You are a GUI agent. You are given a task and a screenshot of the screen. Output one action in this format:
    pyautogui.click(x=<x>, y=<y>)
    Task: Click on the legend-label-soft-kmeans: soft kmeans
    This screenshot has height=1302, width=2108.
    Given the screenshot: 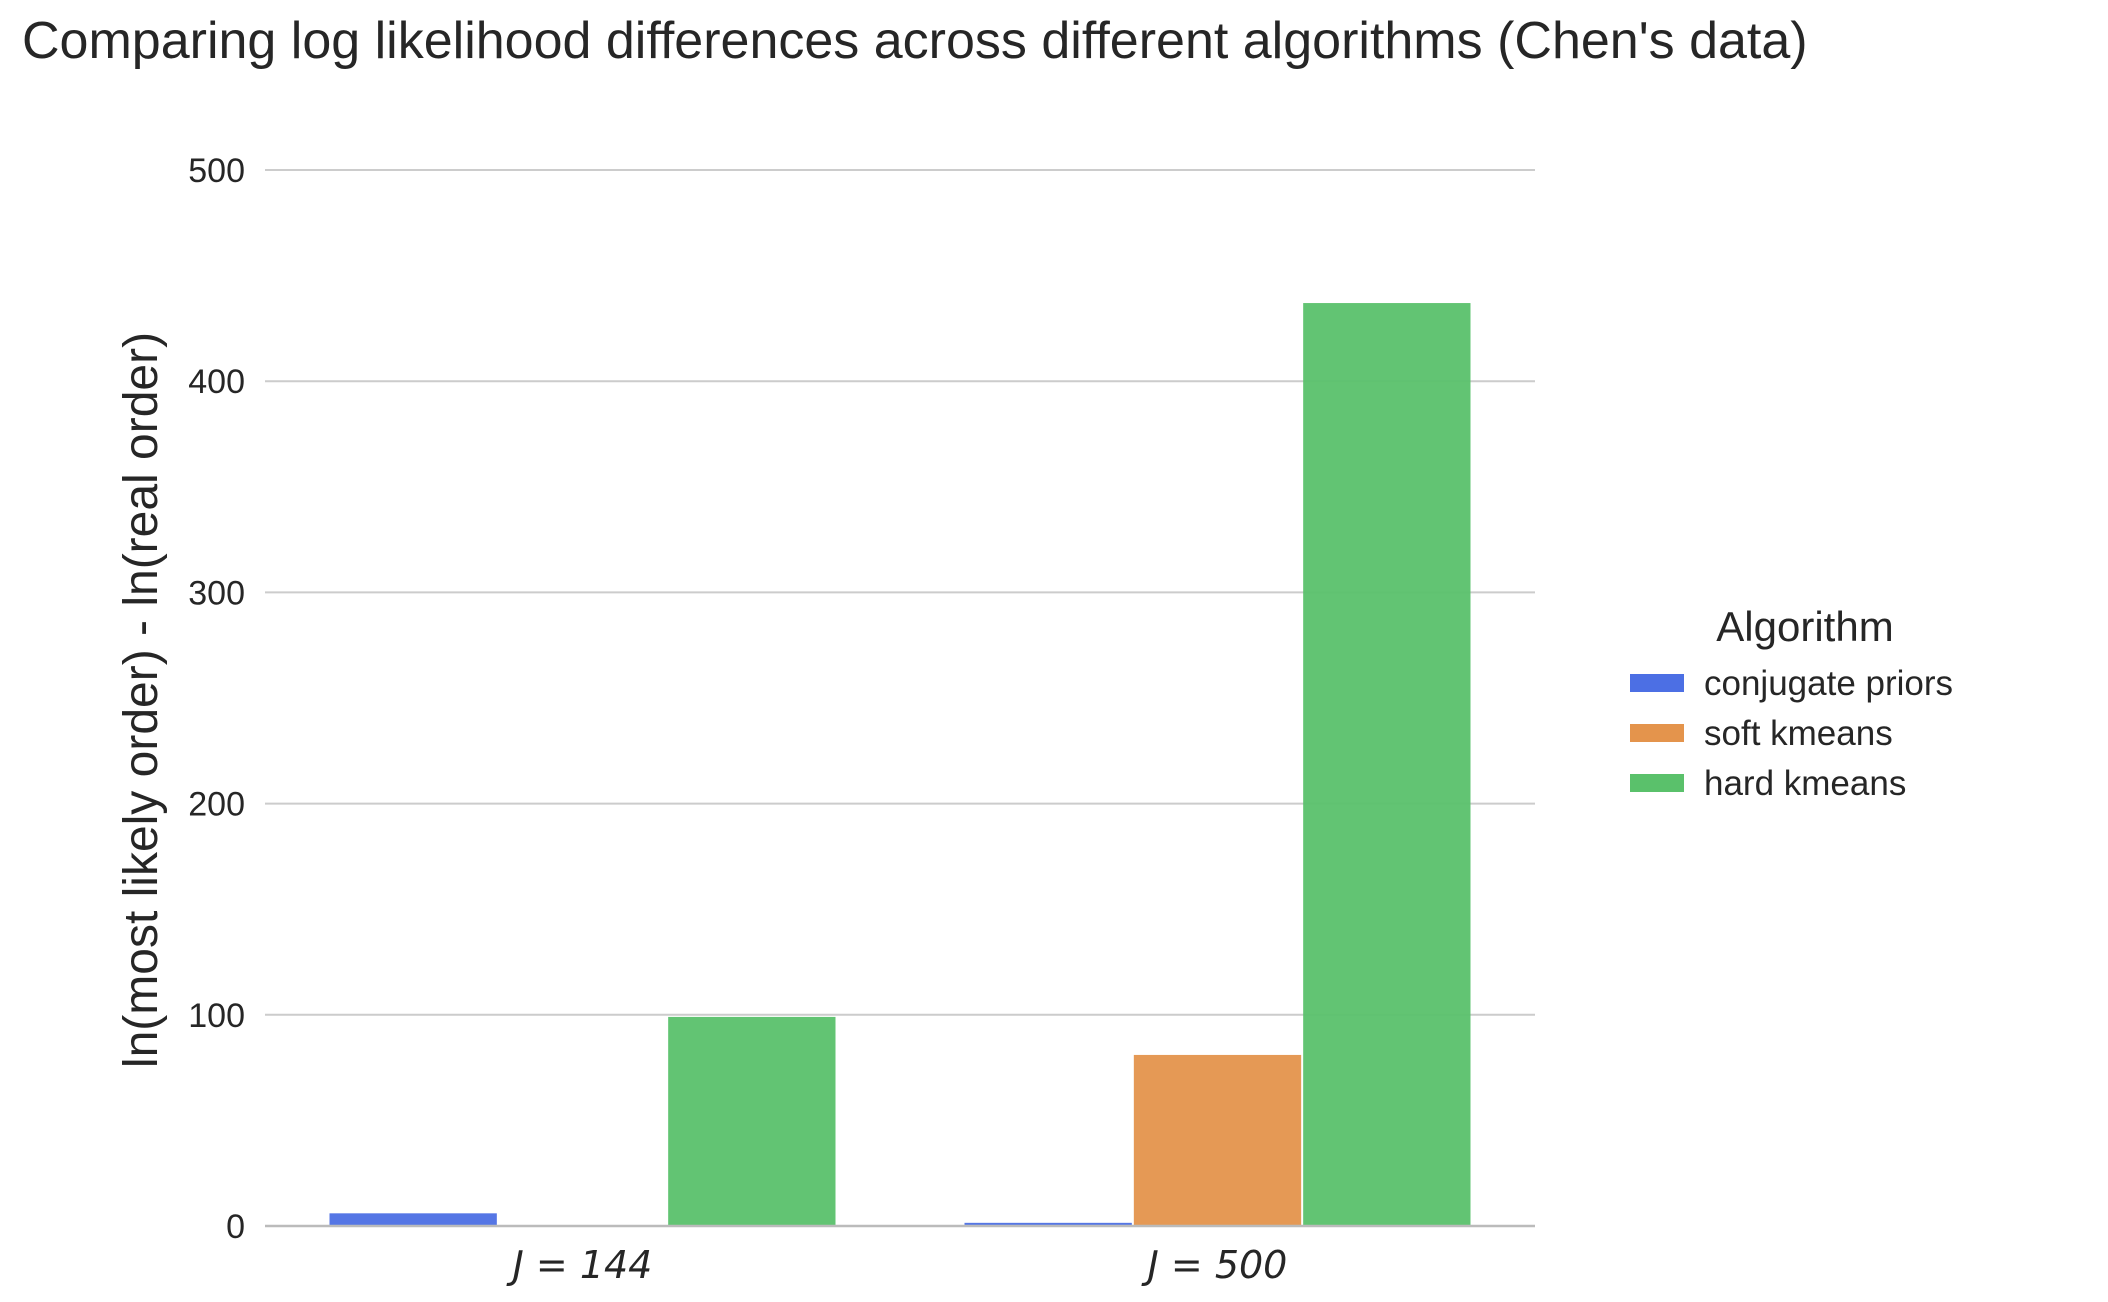 What is the action you would take?
    pyautogui.click(x=1798, y=733)
    